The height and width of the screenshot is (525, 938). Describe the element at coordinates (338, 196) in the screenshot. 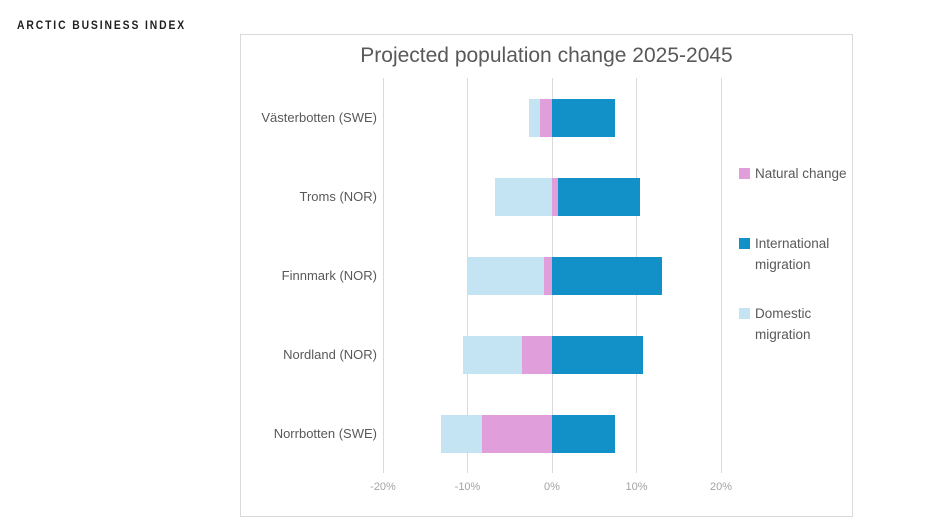

I see `category-label: Troms (NOR)` at that location.